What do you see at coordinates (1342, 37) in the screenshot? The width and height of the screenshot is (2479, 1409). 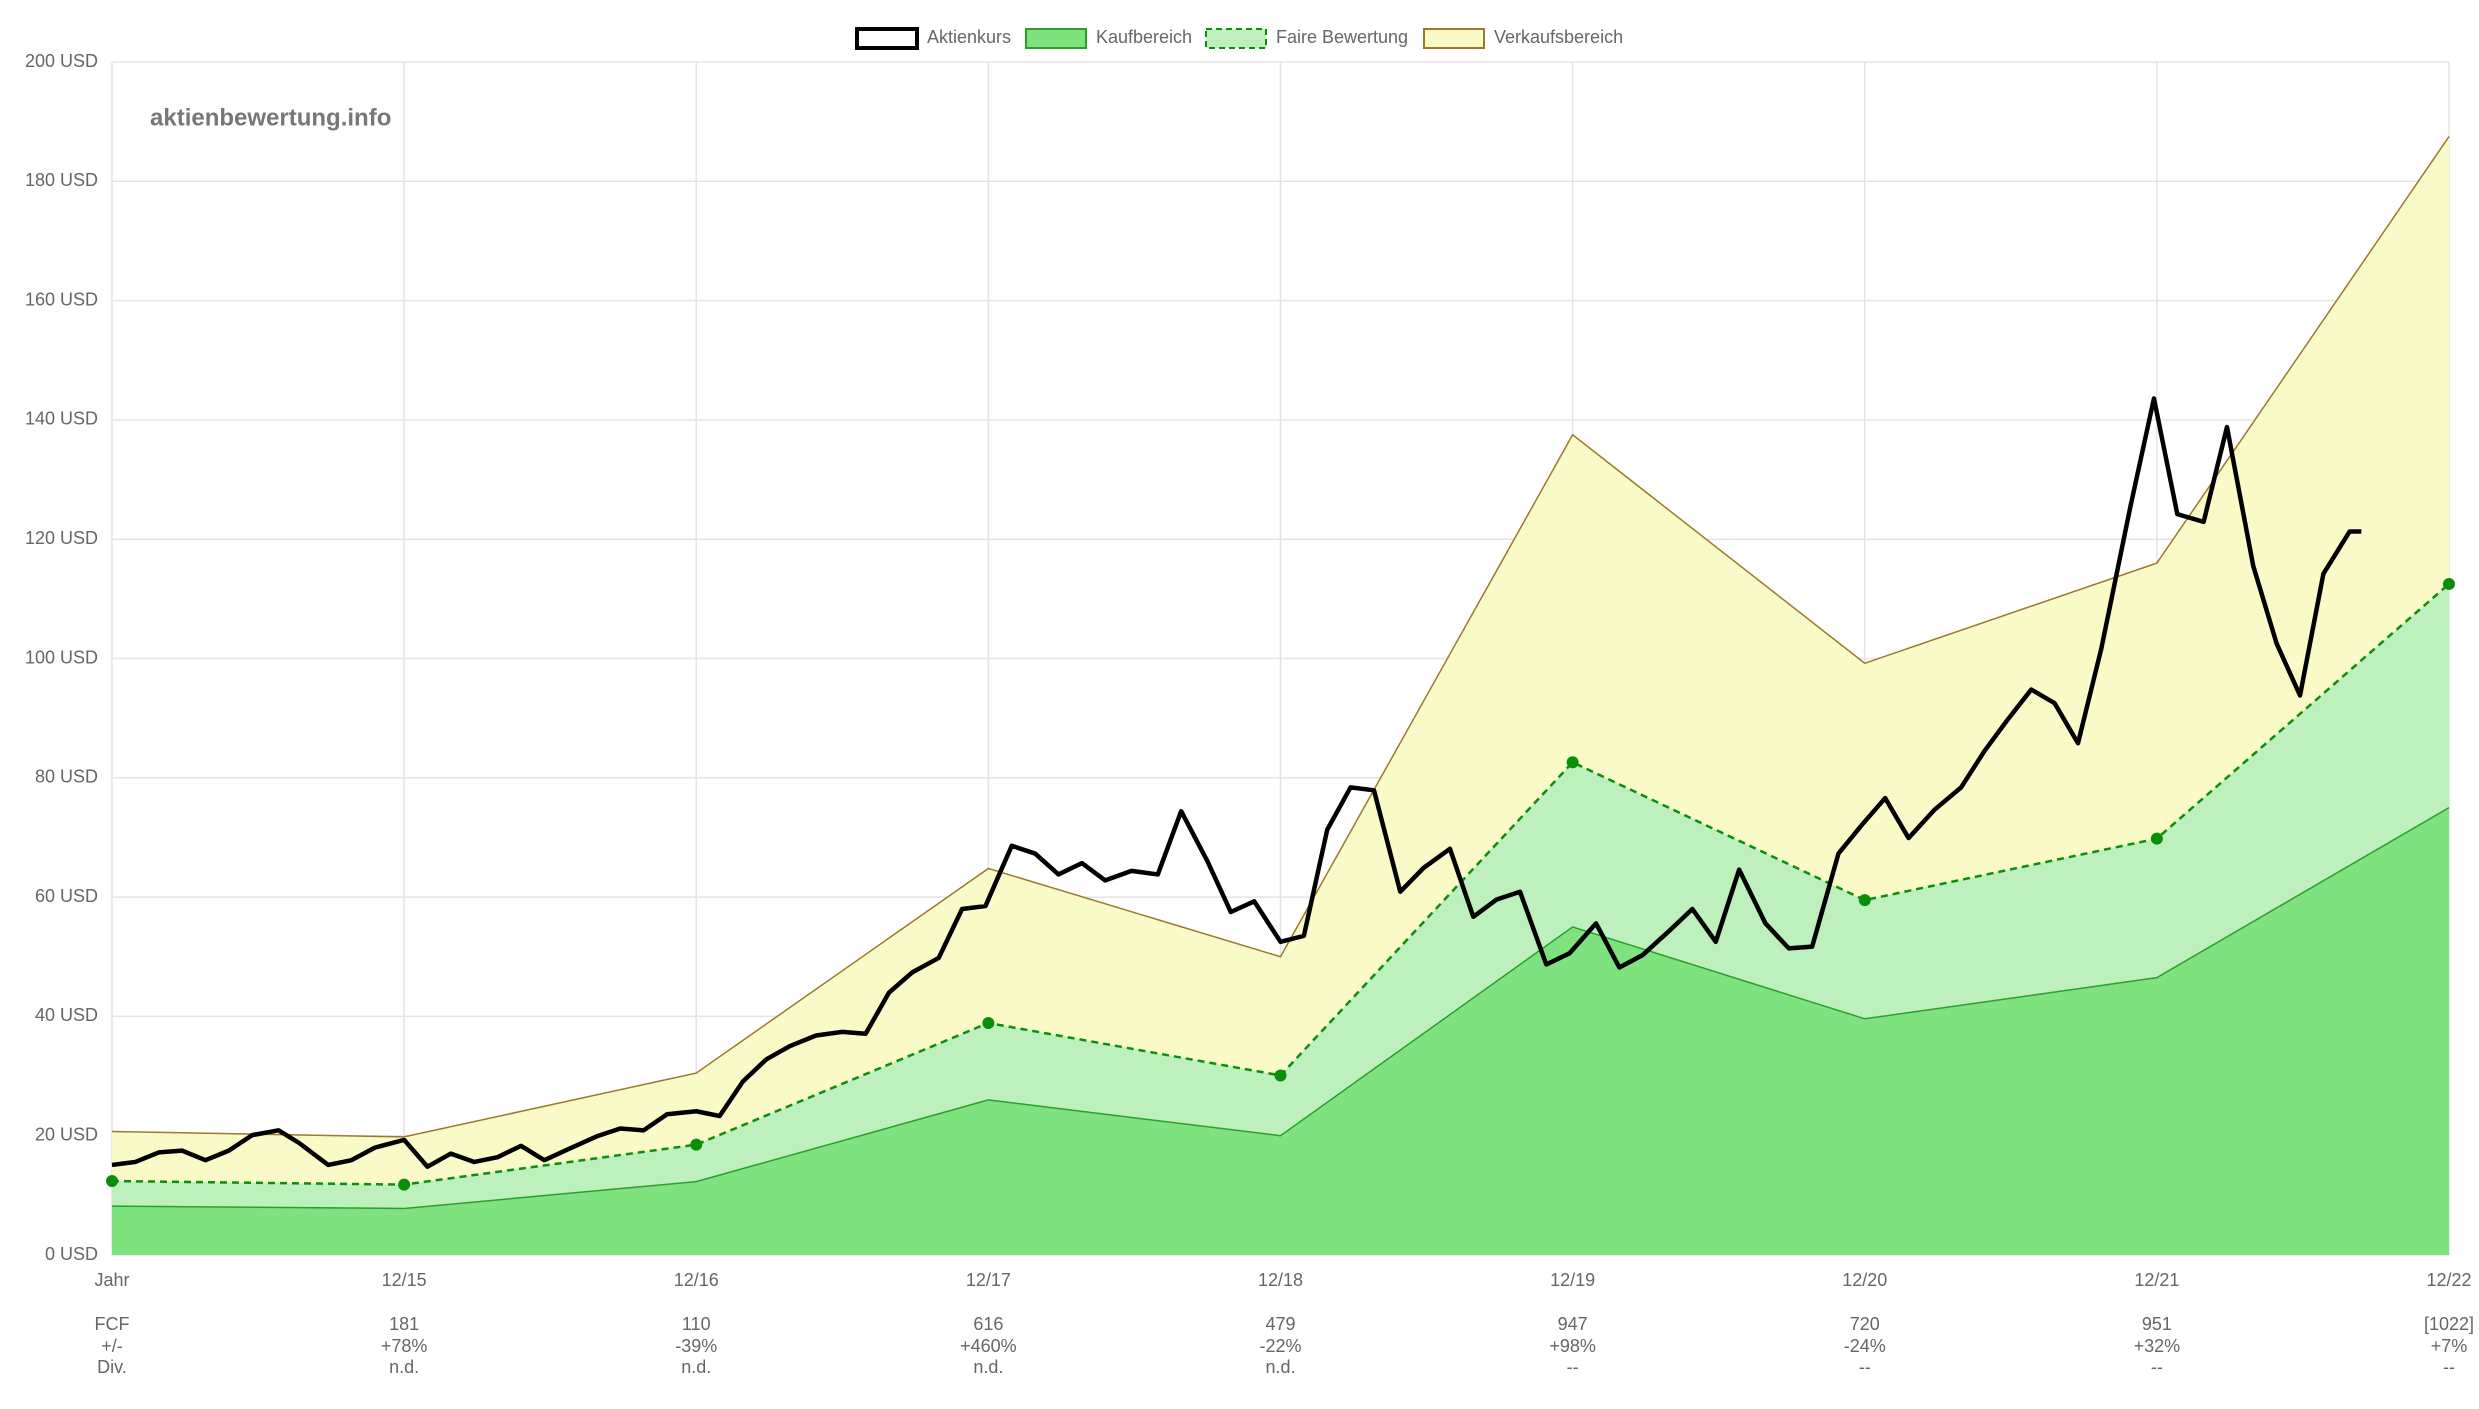 I see `legend-label: Faire Bewertung` at bounding box center [1342, 37].